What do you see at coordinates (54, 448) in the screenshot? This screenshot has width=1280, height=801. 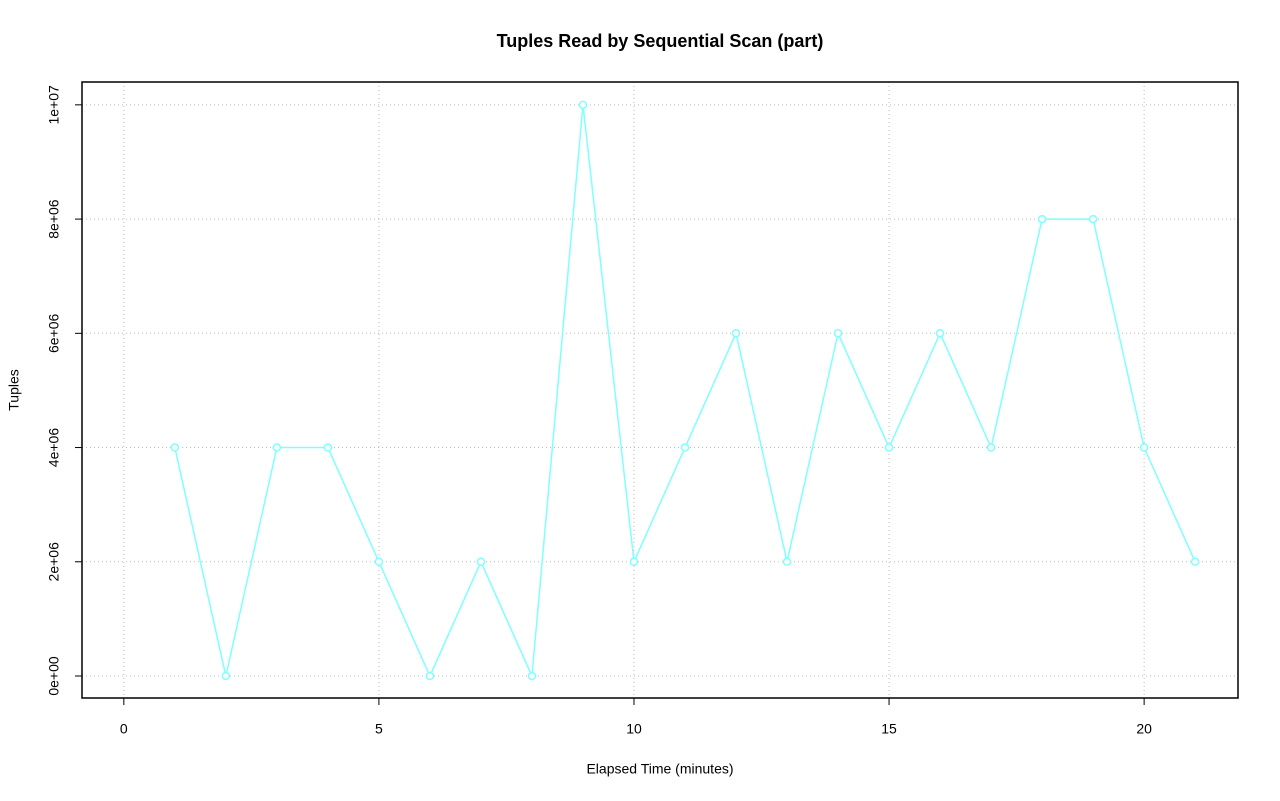 I see `y-tick-label: 4e+06` at bounding box center [54, 448].